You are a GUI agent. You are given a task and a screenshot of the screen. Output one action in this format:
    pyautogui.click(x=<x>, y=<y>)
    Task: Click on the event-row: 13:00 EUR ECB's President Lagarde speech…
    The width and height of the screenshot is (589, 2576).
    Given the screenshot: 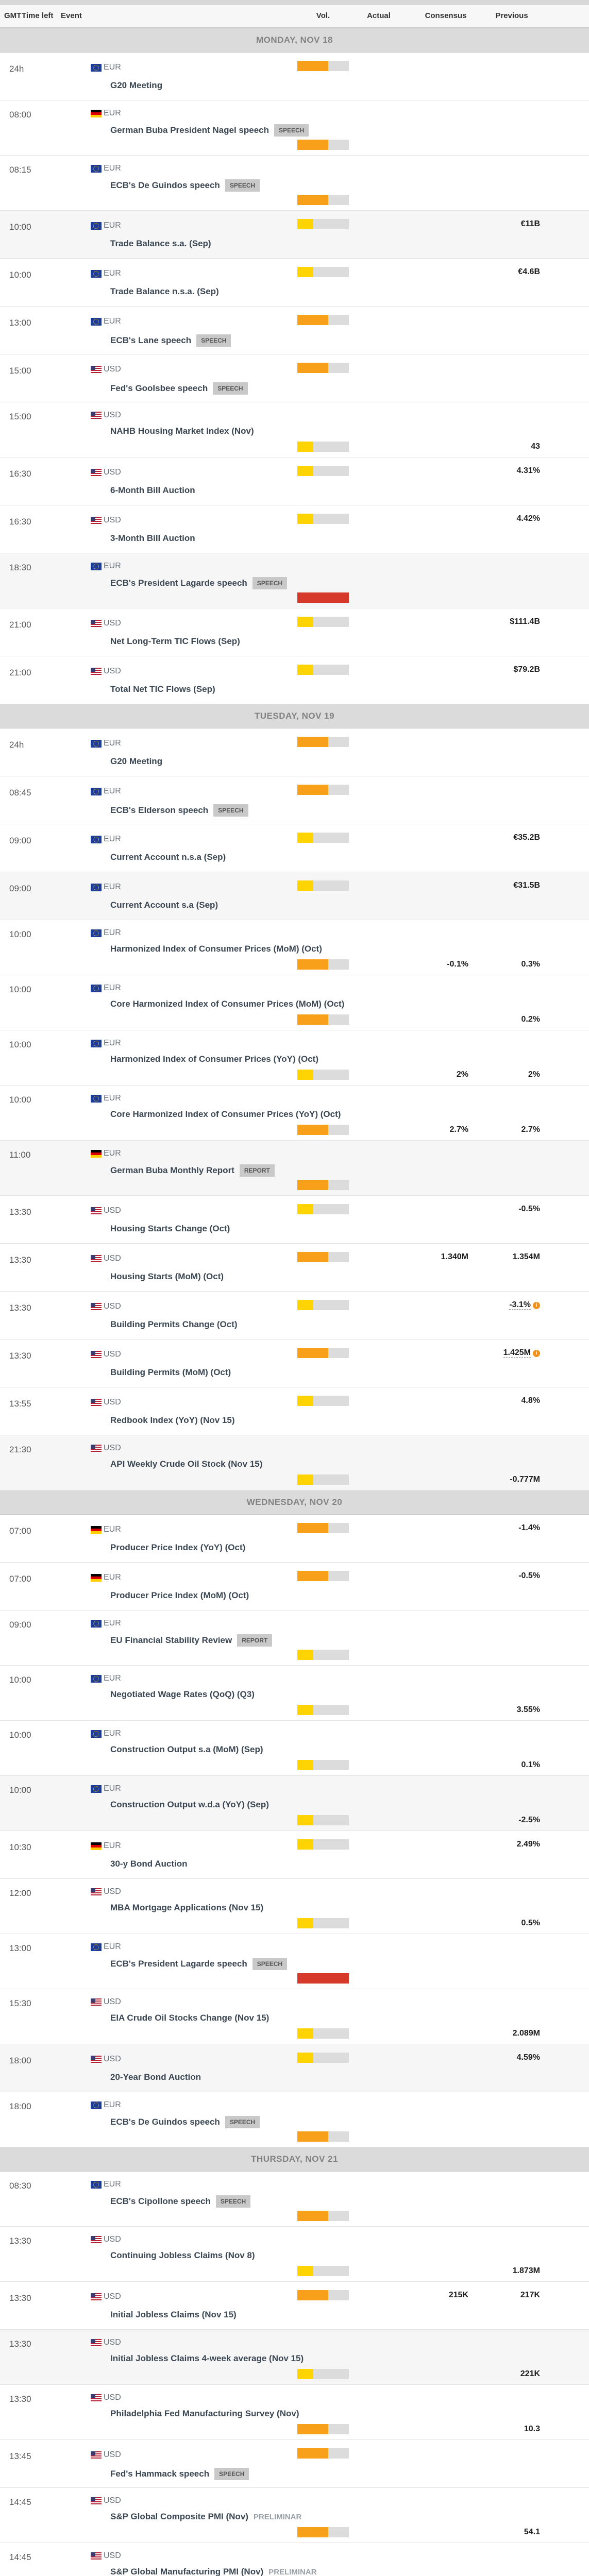 What is the action you would take?
    pyautogui.click(x=294, y=1961)
    